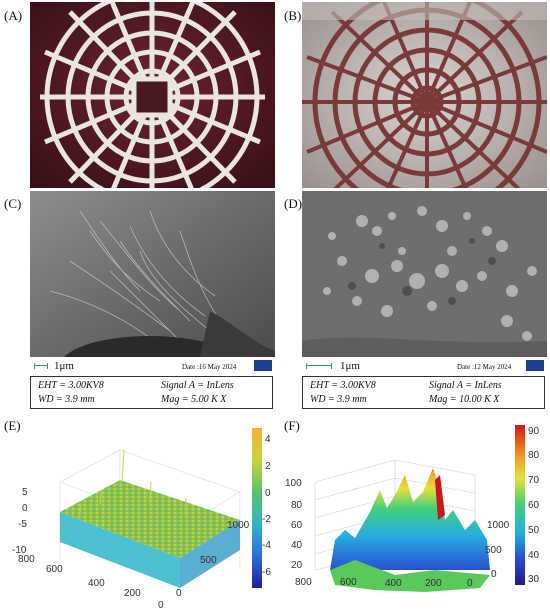  What do you see at coordinates (26, 559) in the screenshot?
I see `x-tick-e: 800` at bounding box center [26, 559].